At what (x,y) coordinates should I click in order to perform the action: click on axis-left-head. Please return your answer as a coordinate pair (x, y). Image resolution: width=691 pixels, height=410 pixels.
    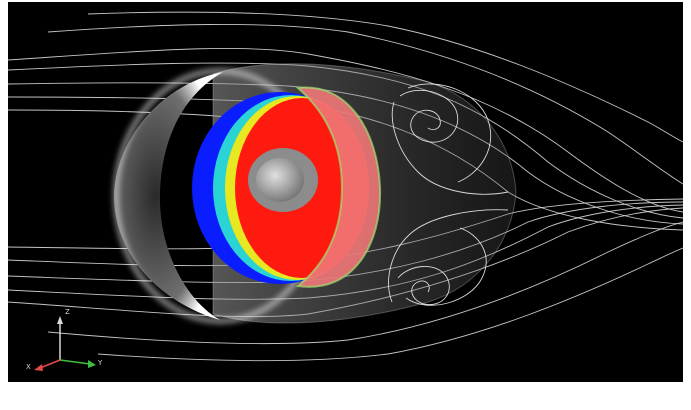
    Looking at the image, I should click on (38, 367).